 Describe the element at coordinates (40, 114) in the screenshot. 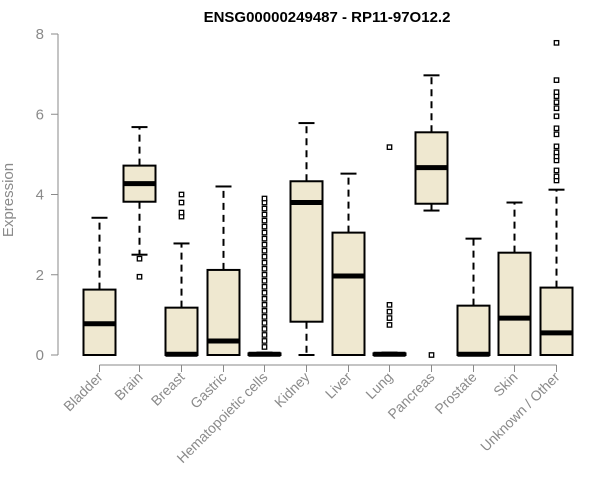

I see `y-tick-label: 6` at that location.